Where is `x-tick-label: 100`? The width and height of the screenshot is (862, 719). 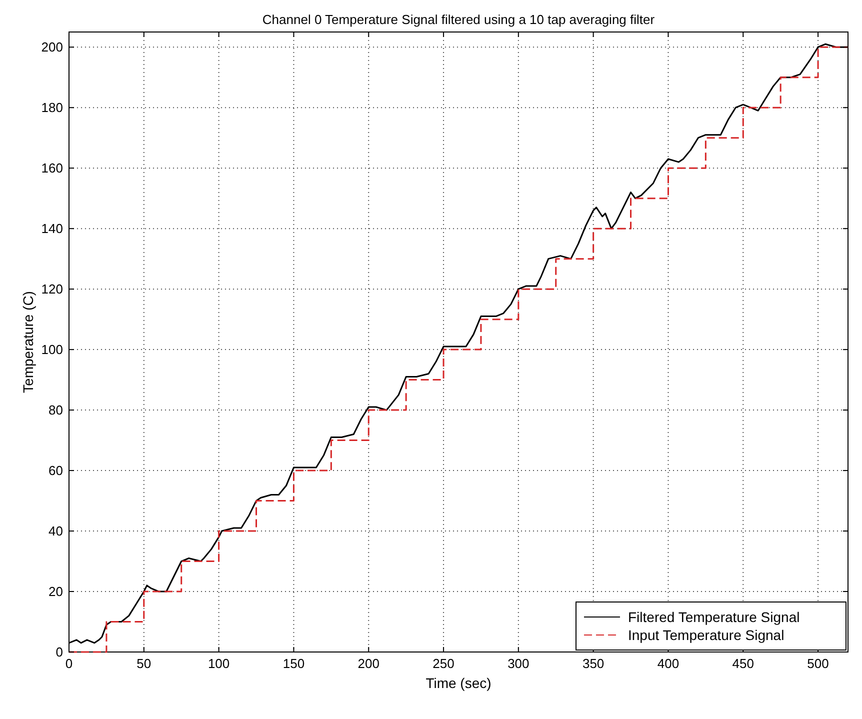 x-tick-label: 100 is located at coordinates (219, 663).